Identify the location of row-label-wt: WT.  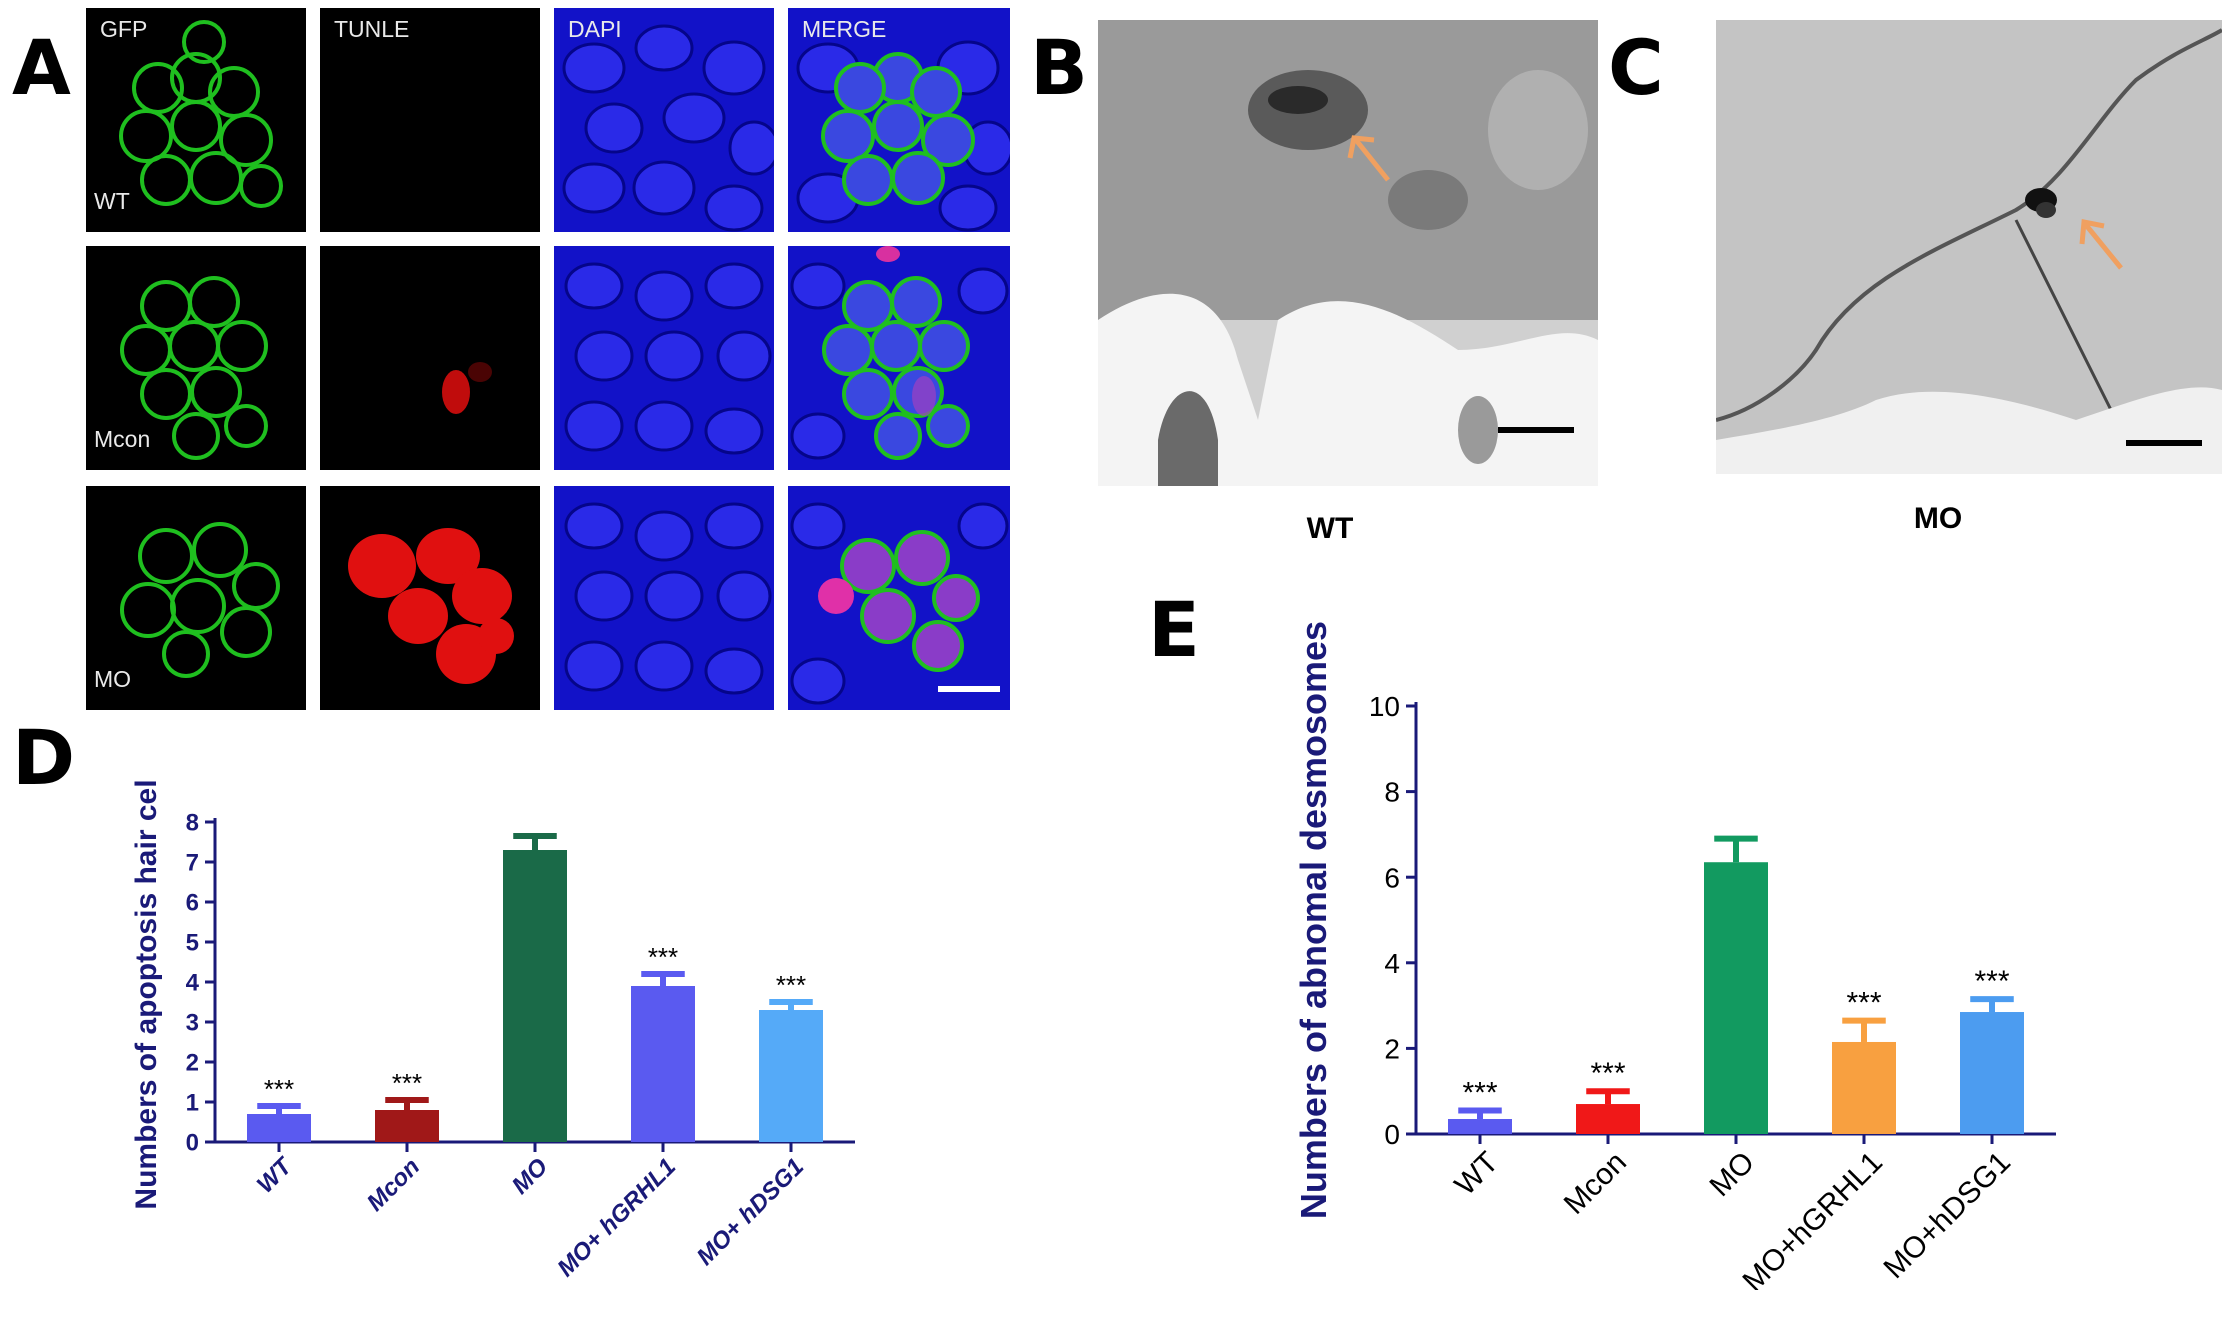
(112, 201).